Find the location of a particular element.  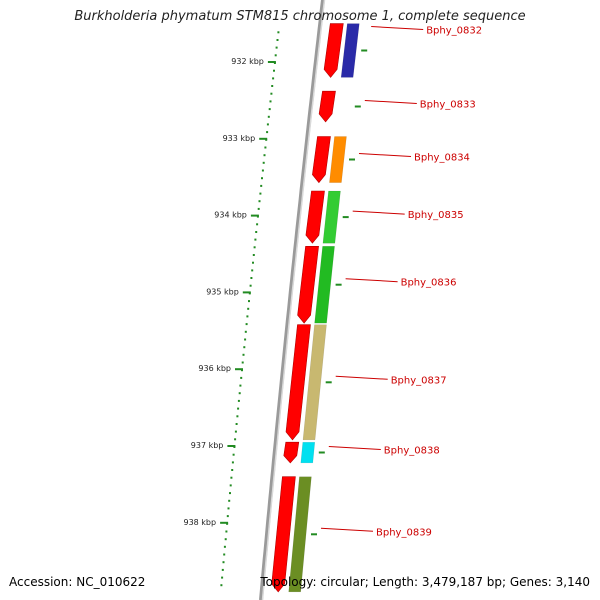

gene-label: Bphy_0839 is located at coordinates (404, 532).